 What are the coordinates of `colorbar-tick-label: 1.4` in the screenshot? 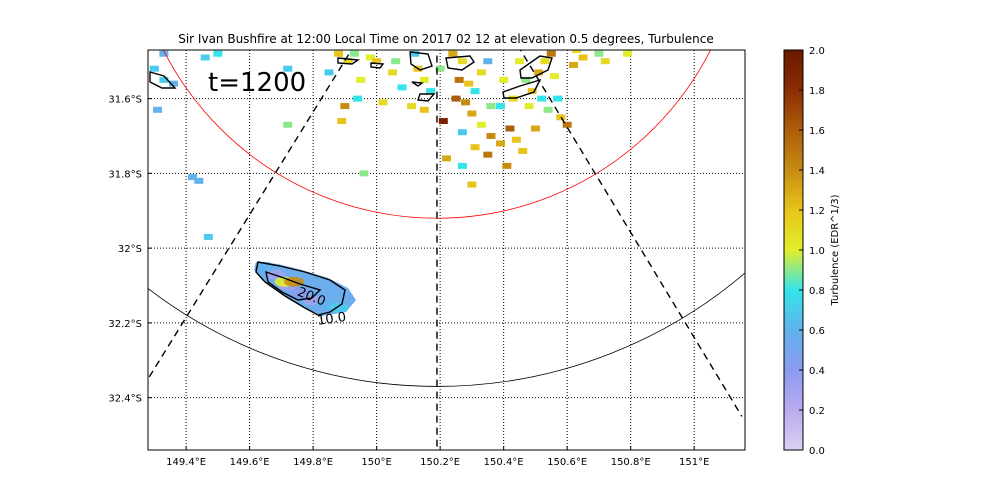 It's located at (817, 171).